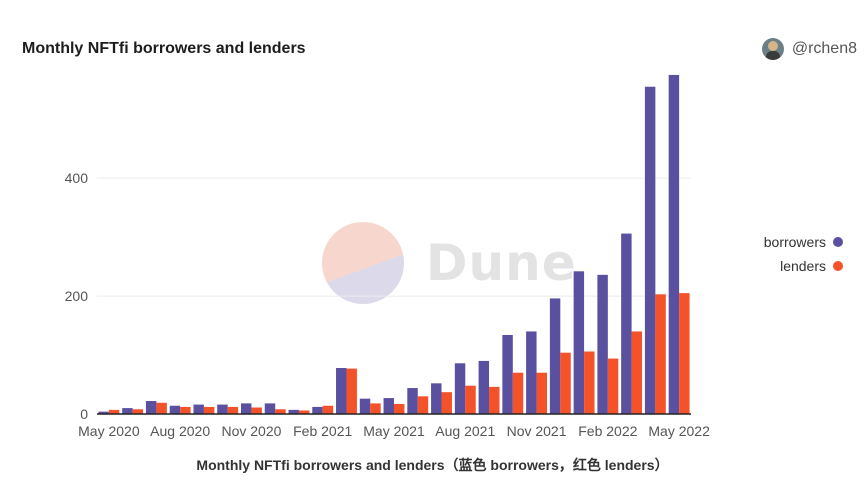  Describe the element at coordinates (164, 48) in the screenshot. I see `chart-title: Monthly NFTfi borrowers and lenders` at that location.